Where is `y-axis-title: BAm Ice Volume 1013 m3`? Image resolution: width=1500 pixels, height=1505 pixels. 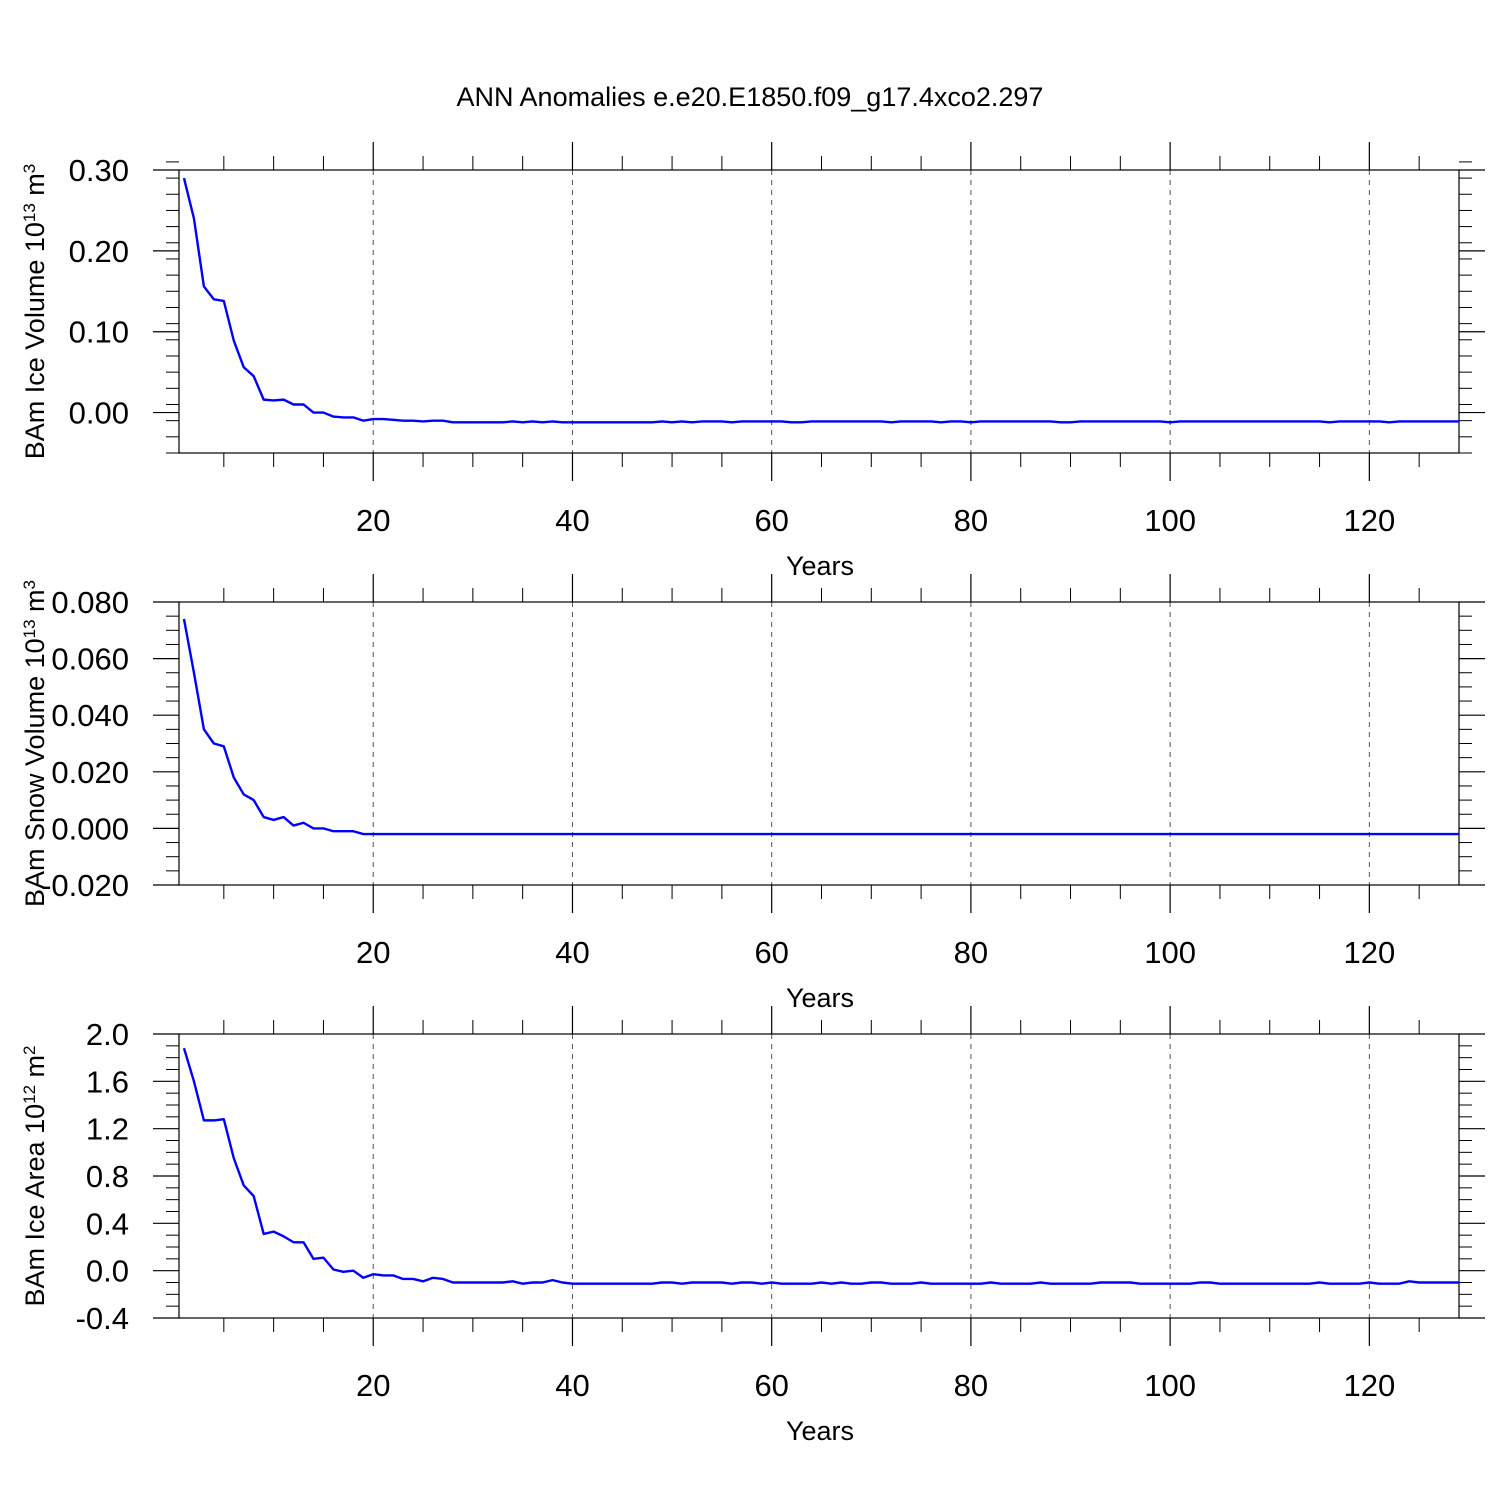
y-axis-title: BAm Ice Volume 1013 m3 is located at coordinates (35, 312).